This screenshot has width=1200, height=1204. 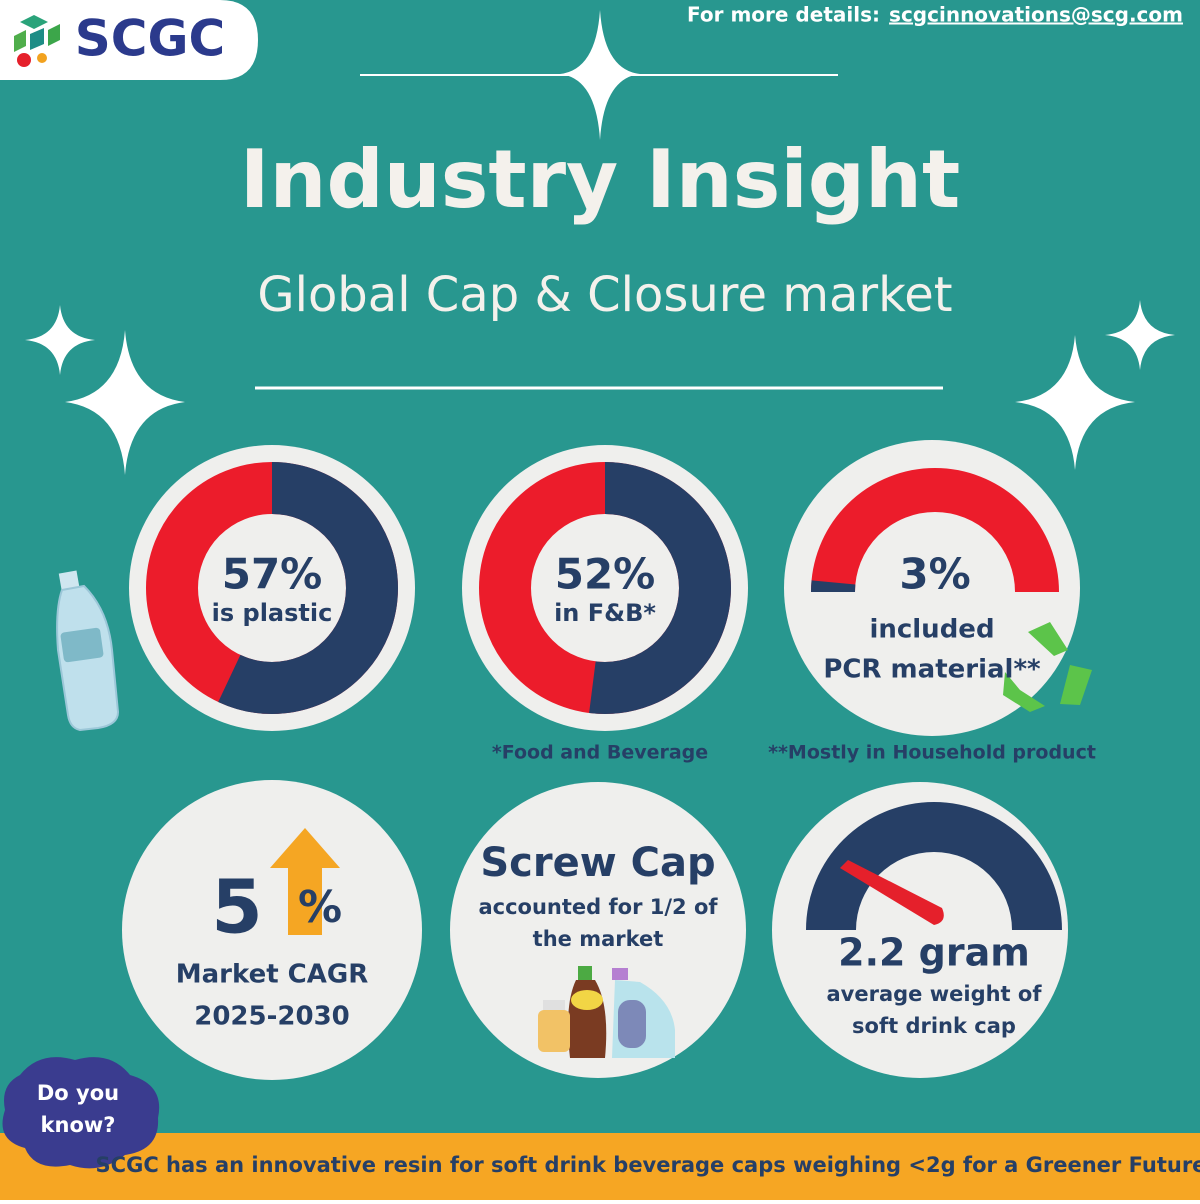 I want to click on title: Industry Insight, so click(x=600, y=179).